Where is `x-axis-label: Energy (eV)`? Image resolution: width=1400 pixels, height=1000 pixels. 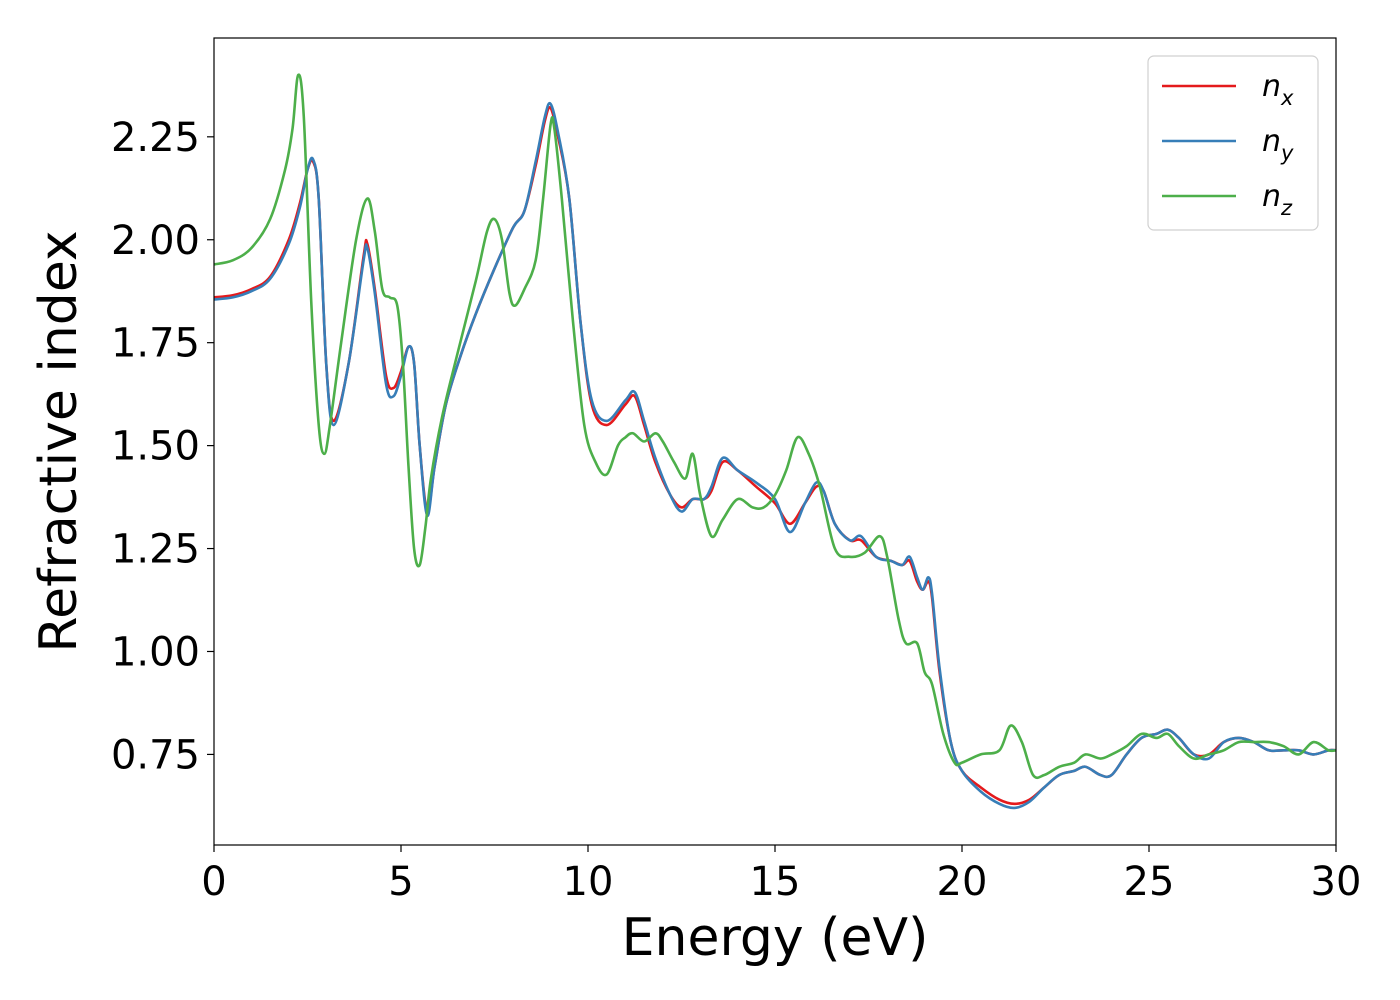 x-axis-label: Energy (eV) is located at coordinates (775, 938).